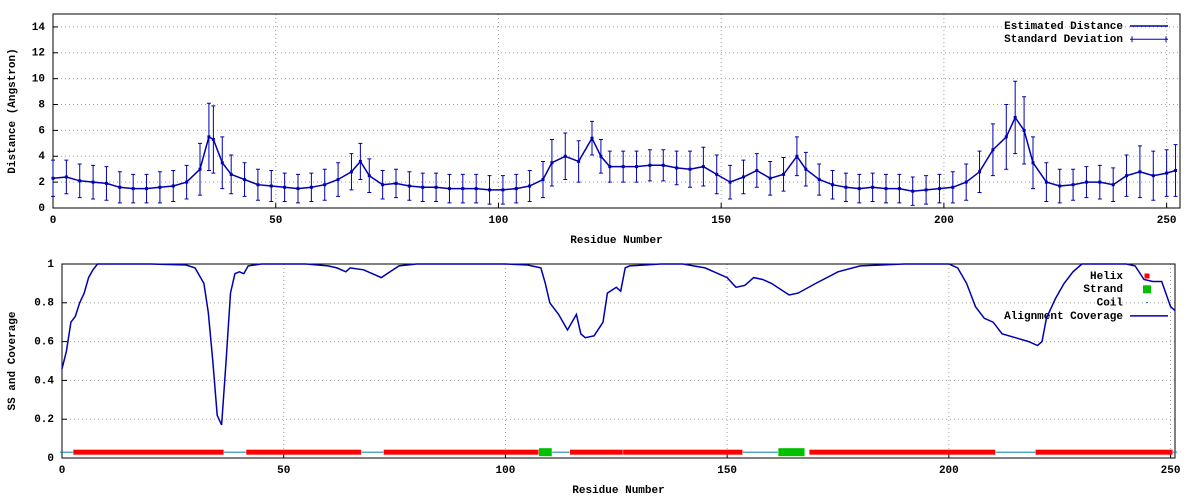 The image size is (1200, 500). What do you see at coordinates (50, 265) in the screenshot?
I see `y-tick-label: 1` at bounding box center [50, 265].